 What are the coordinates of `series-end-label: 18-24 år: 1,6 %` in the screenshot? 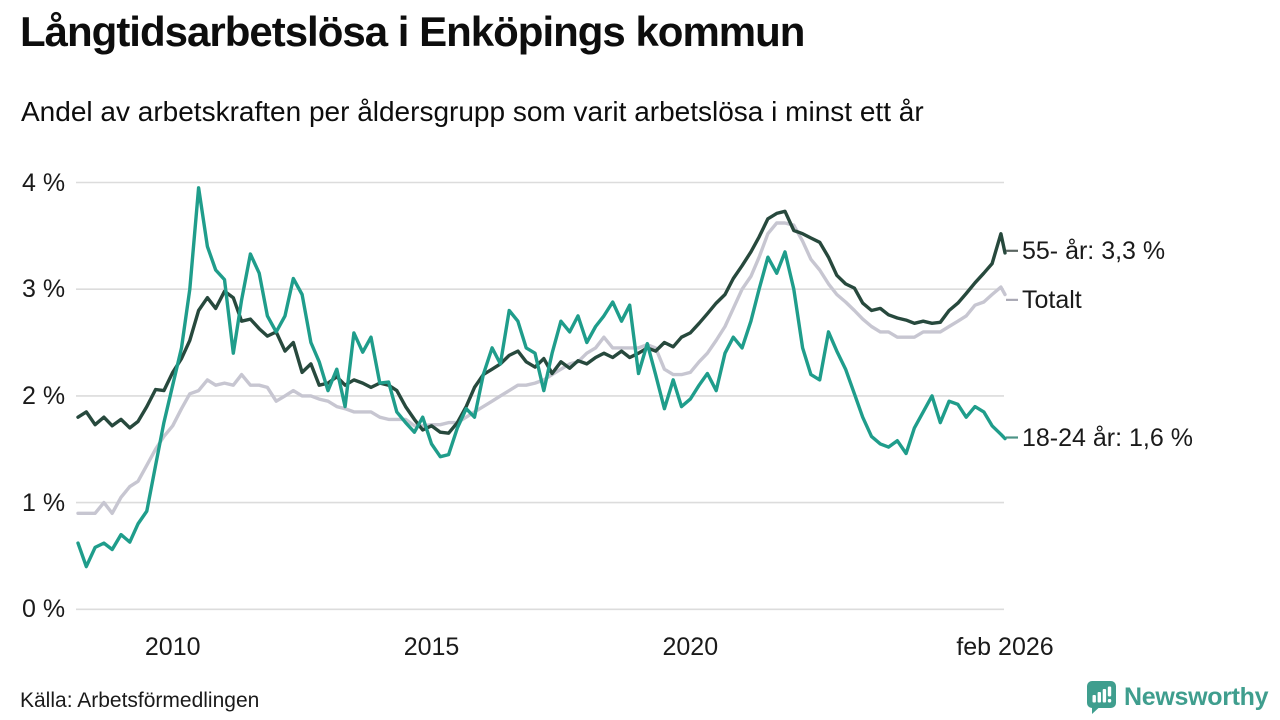 It's located at (1107, 437).